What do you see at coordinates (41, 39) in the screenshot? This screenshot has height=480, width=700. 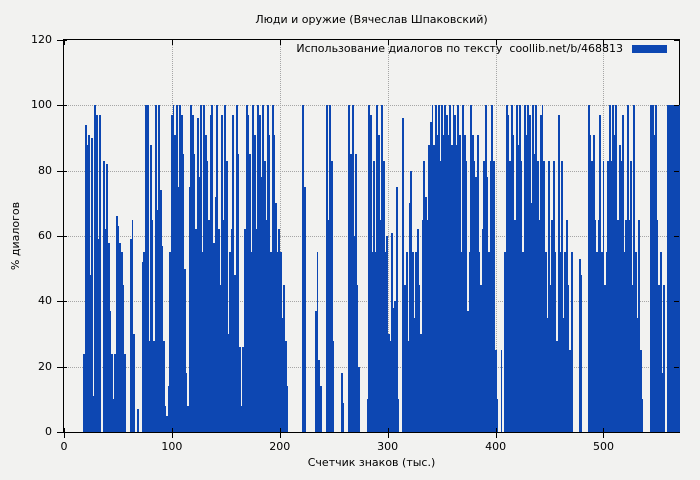 I see `y-tick-label: 120` at bounding box center [41, 39].